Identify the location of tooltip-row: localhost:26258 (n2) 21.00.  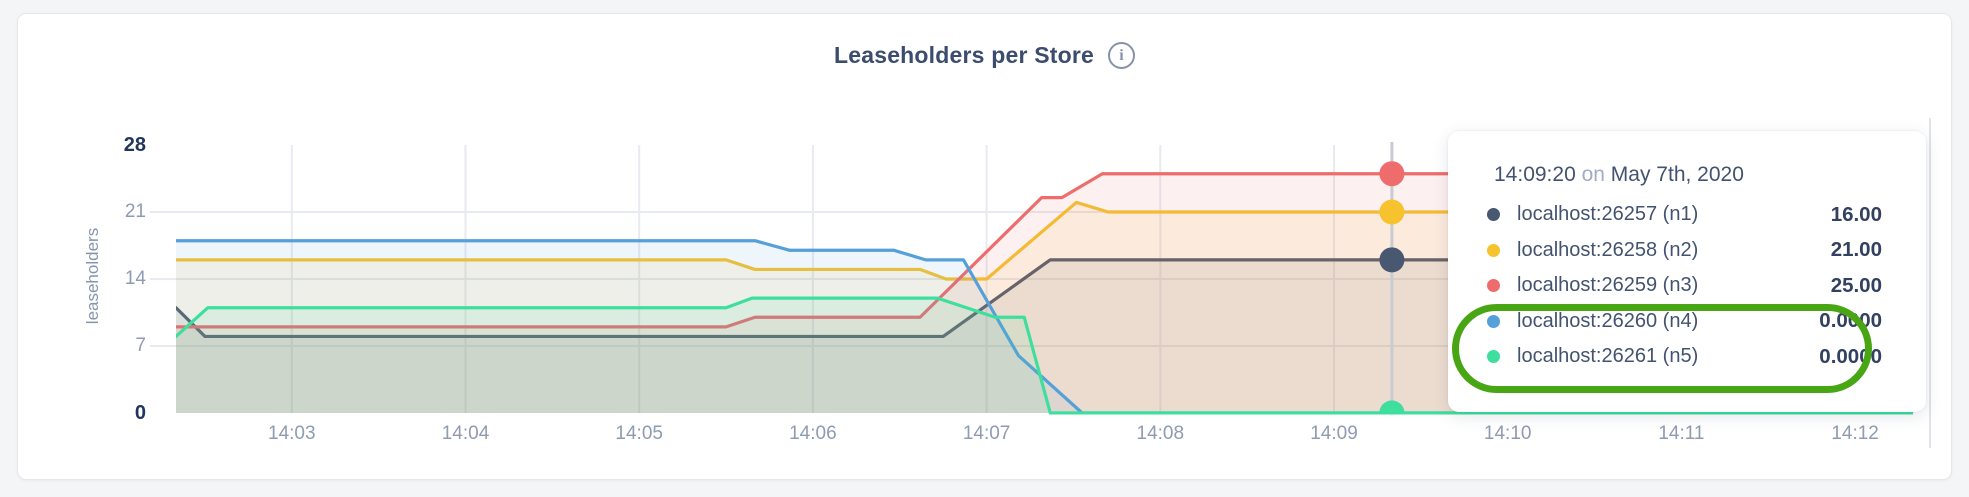
(1687, 251).